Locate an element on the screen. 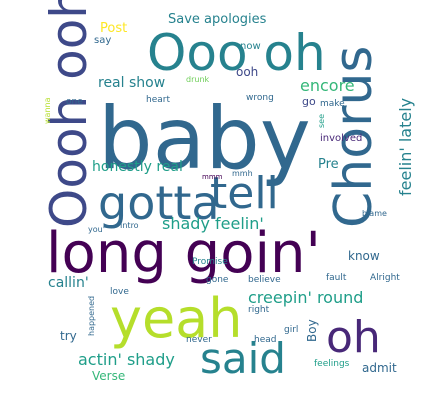  word-believe: believe is located at coordinates (264, 280).